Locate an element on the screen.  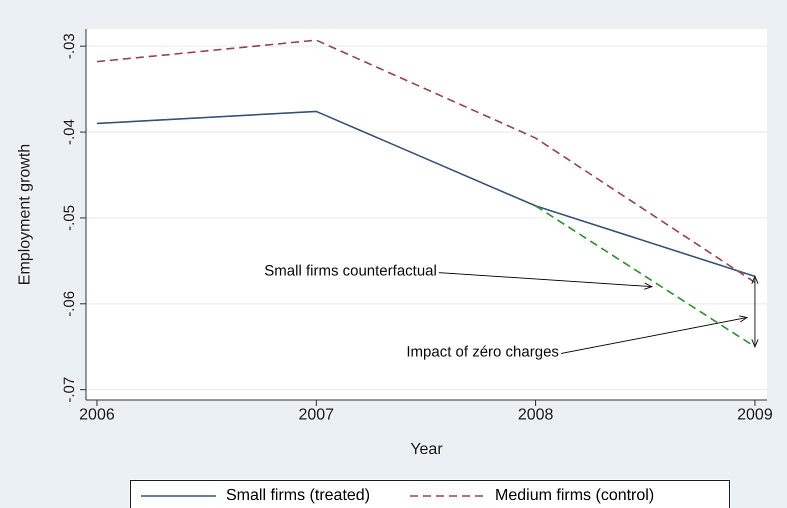
x-tick-label: 2006 is located at coordinates (97, 415).